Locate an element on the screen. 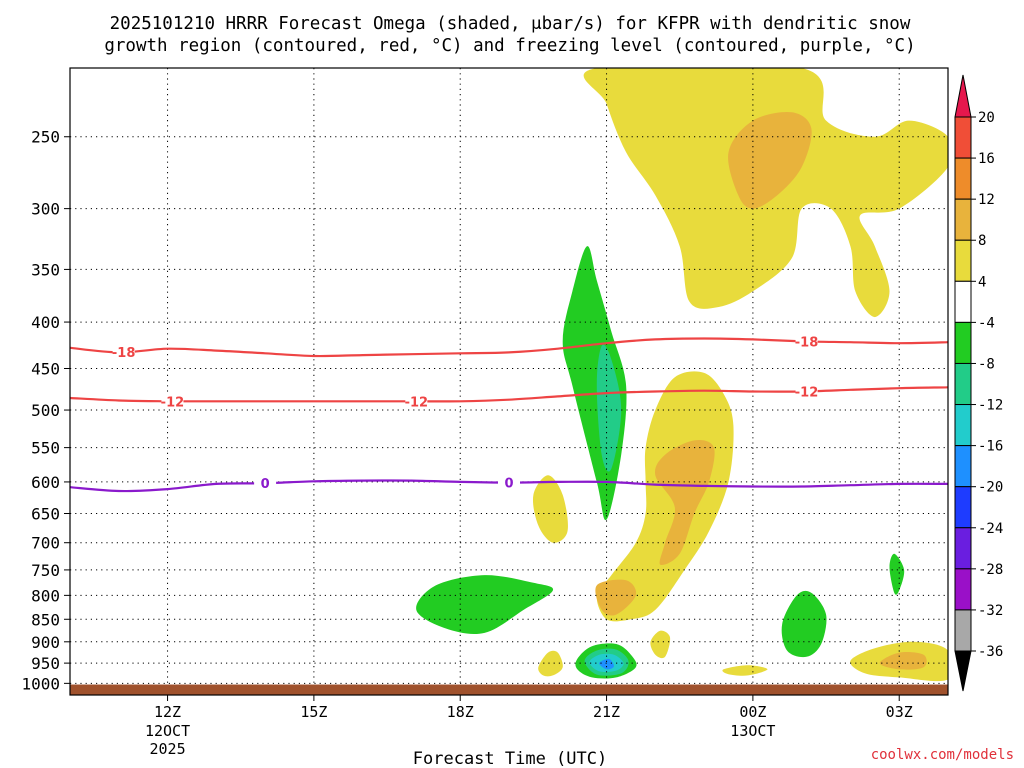 The height and width of the screenshot is (768, 1024). y-tick-label-750: 750 is located at coordinates (45, 570).